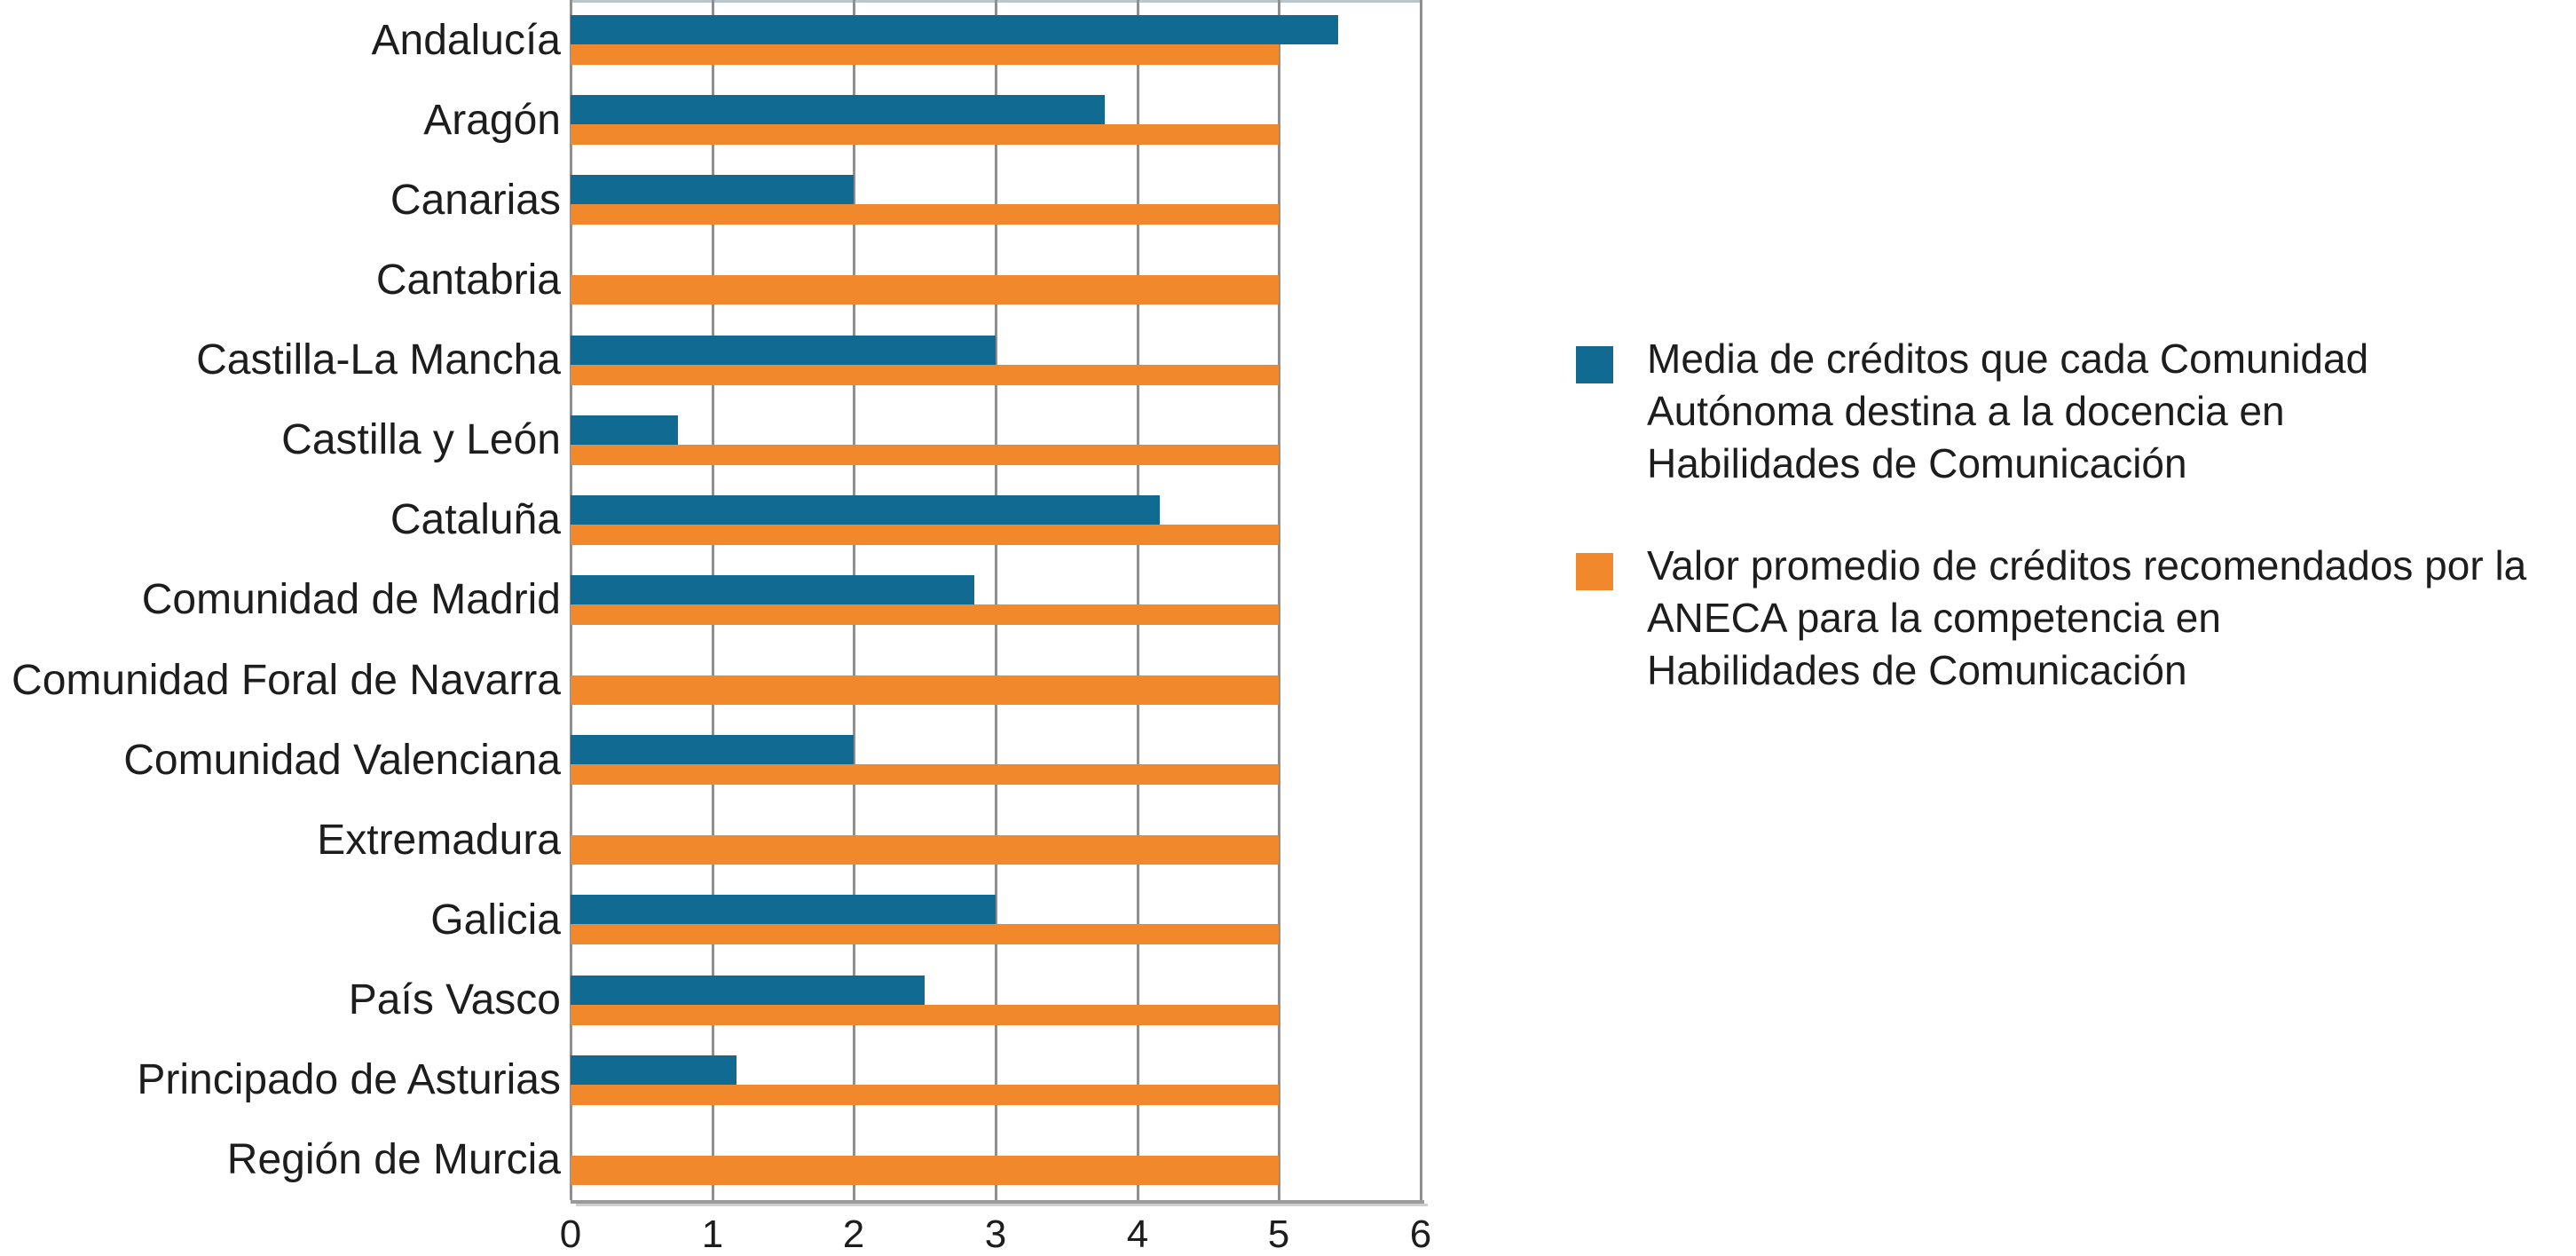 This screenshot has width=2576, height=1256. Describe the element at coordinates (475, 520) in the screenshot. I see `category-label-6: Cataluña` at that location.